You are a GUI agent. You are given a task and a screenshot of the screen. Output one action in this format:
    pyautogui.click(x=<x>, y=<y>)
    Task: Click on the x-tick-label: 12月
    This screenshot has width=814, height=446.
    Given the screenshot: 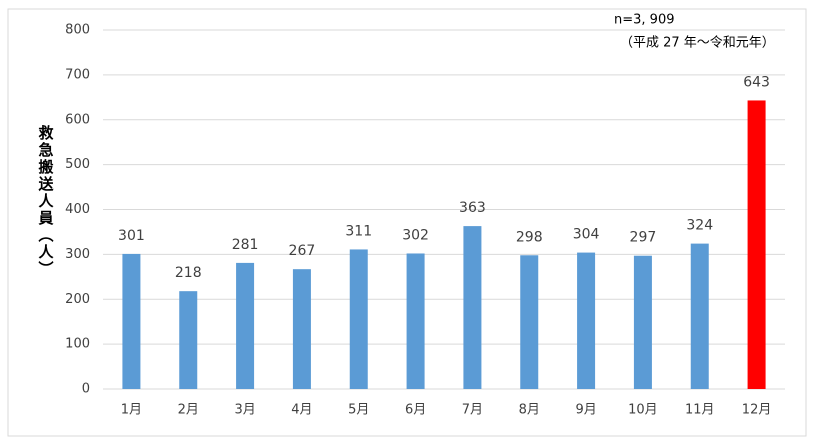 What is the action you would take?
    pyautogui.click(x=757, y=410)
    